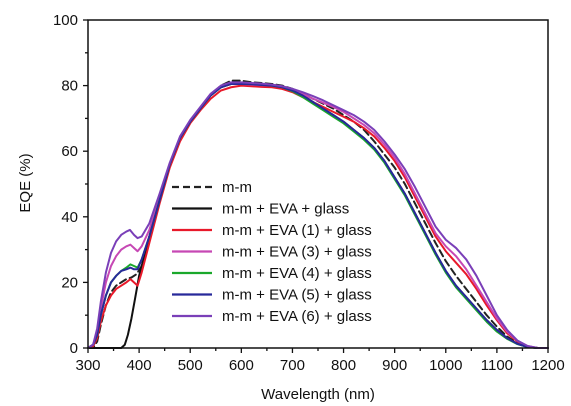  What do you see at coordinates (297, 295) in the screenshot?
I see `legend-label-6: m-m + EVA (5) + glass` at bounding box center [297, 295].